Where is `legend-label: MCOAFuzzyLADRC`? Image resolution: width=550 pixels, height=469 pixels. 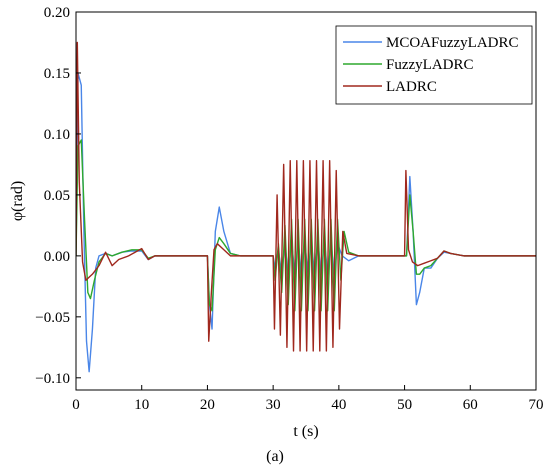
legend-label: MCOAFuzzyLADRC is located at coordinates (452, 43).